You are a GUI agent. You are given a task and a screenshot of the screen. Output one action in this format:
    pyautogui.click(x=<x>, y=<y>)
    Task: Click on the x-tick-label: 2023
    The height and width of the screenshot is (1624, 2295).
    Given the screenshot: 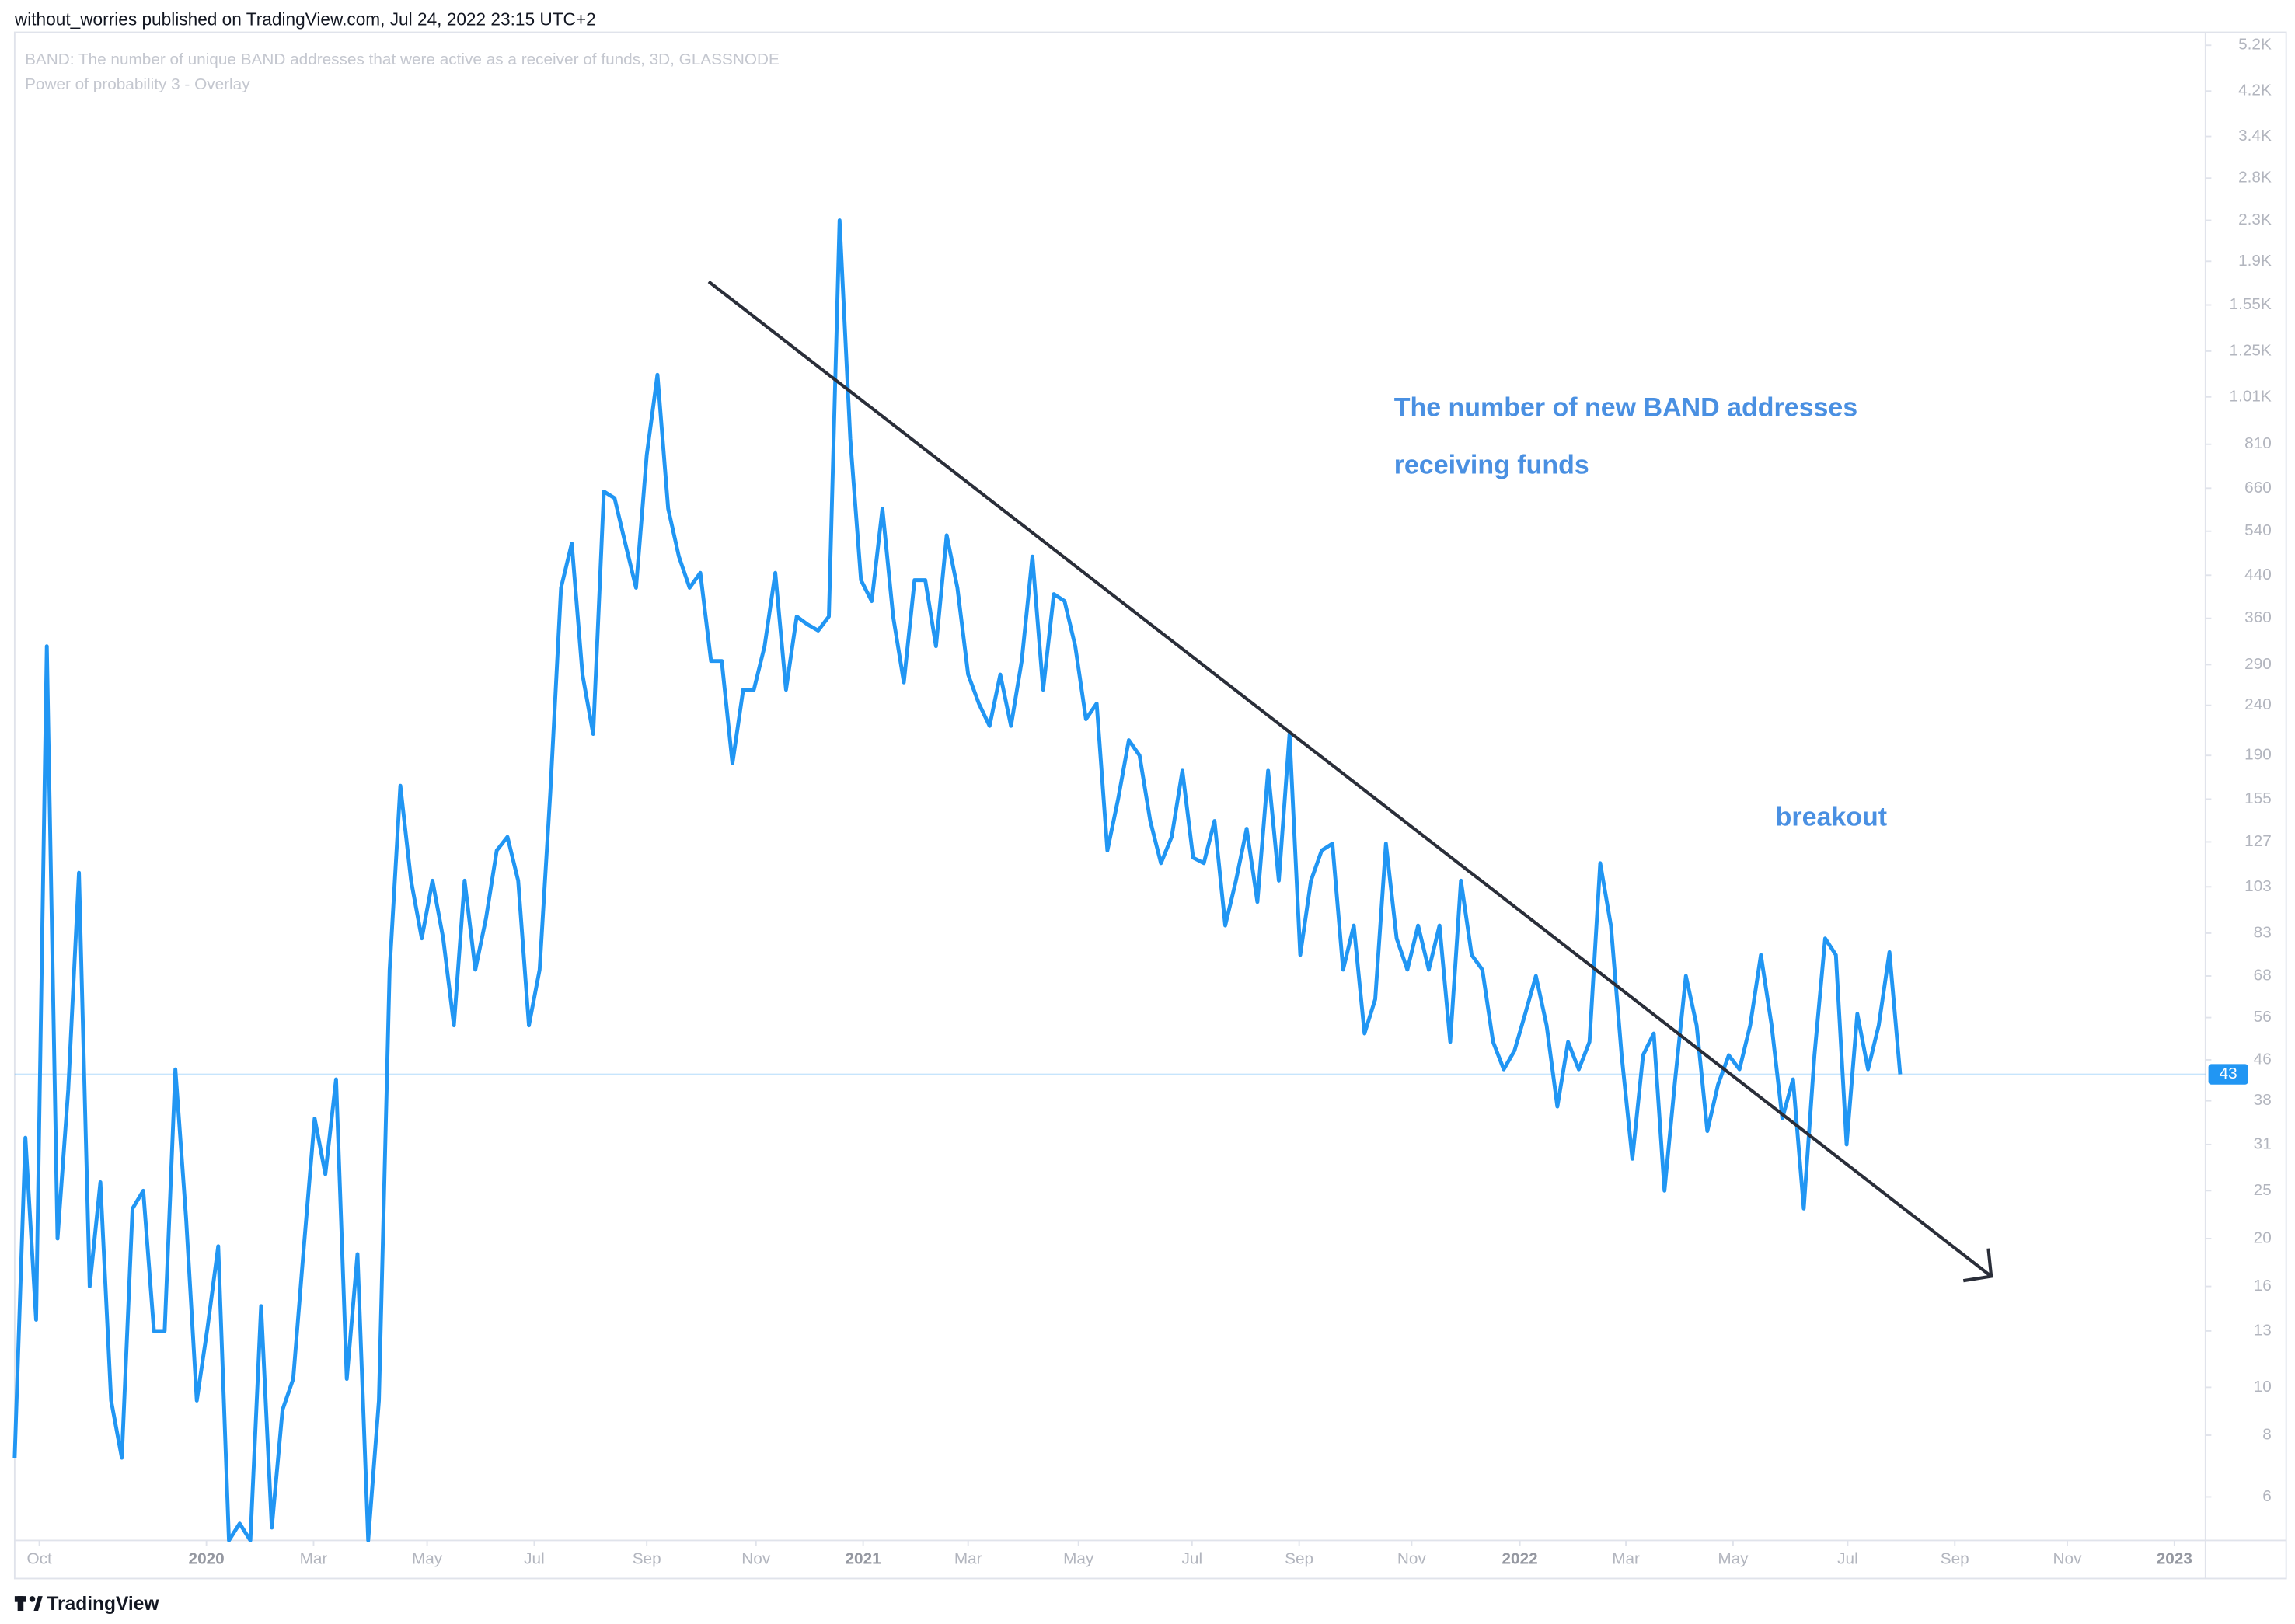 What is the action you would take?
    pyautogui.click(x=2174, y=1558)
    